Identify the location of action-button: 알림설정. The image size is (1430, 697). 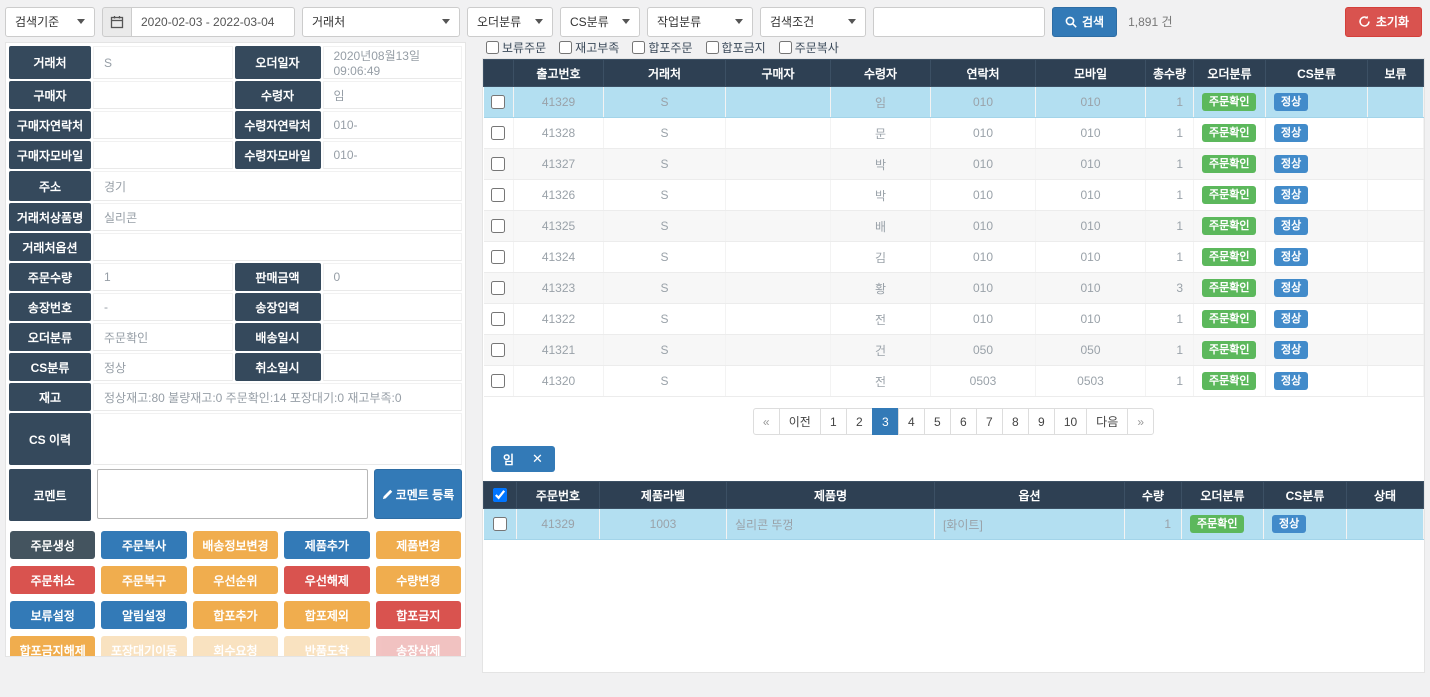
(144, 615).